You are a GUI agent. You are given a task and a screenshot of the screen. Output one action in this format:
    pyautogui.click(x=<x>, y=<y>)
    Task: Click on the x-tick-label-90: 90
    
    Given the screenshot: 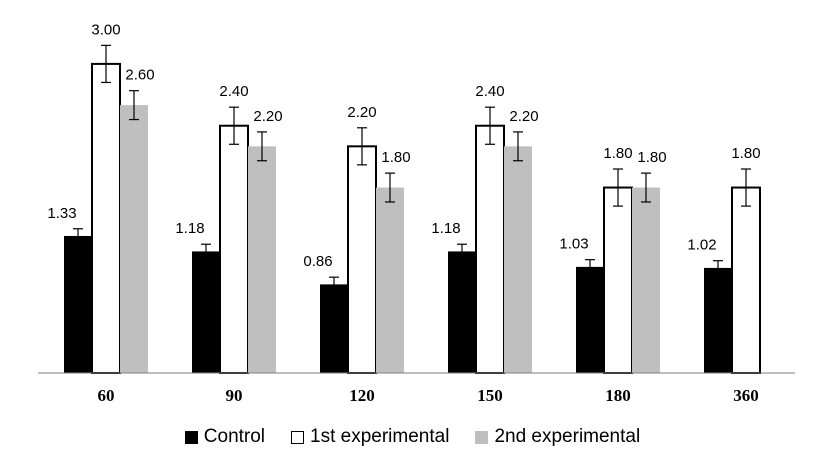 What is the action you would take?
    pyautogui.click(x=234, y=395)
    